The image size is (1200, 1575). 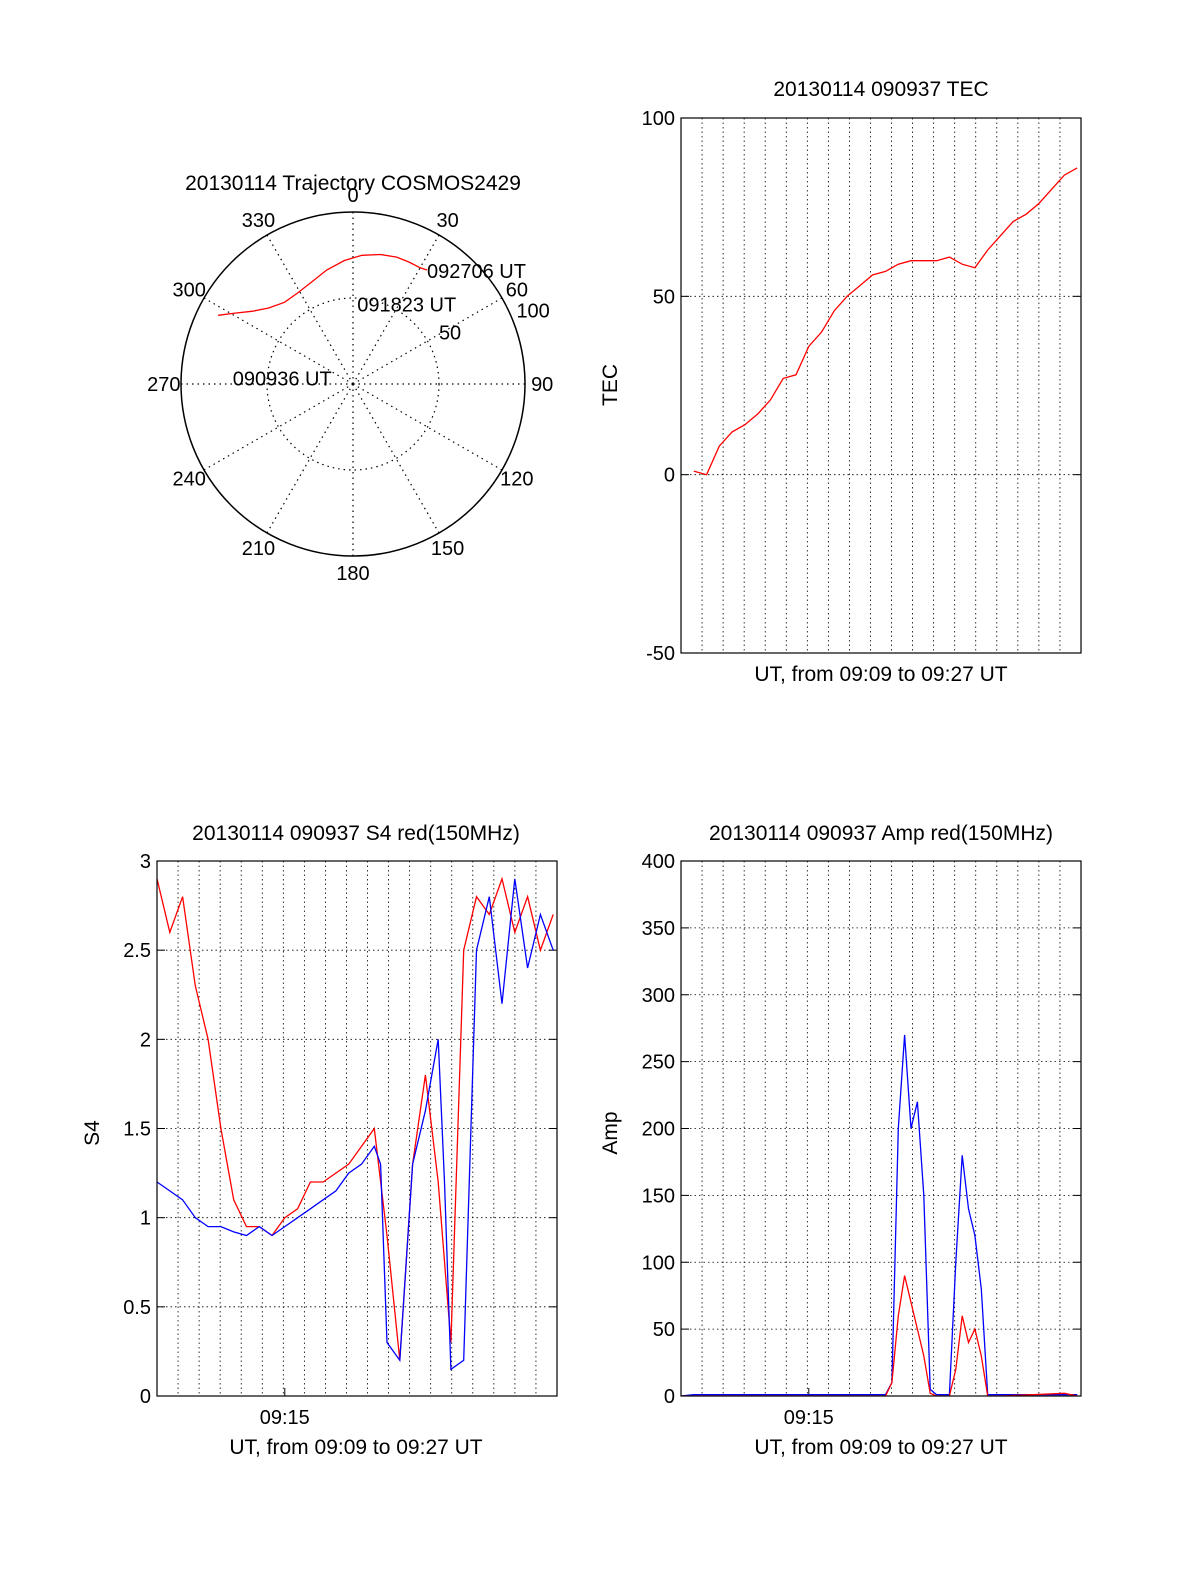 I want to click on y-tick-label: 150, so click(x=658, y=1196).